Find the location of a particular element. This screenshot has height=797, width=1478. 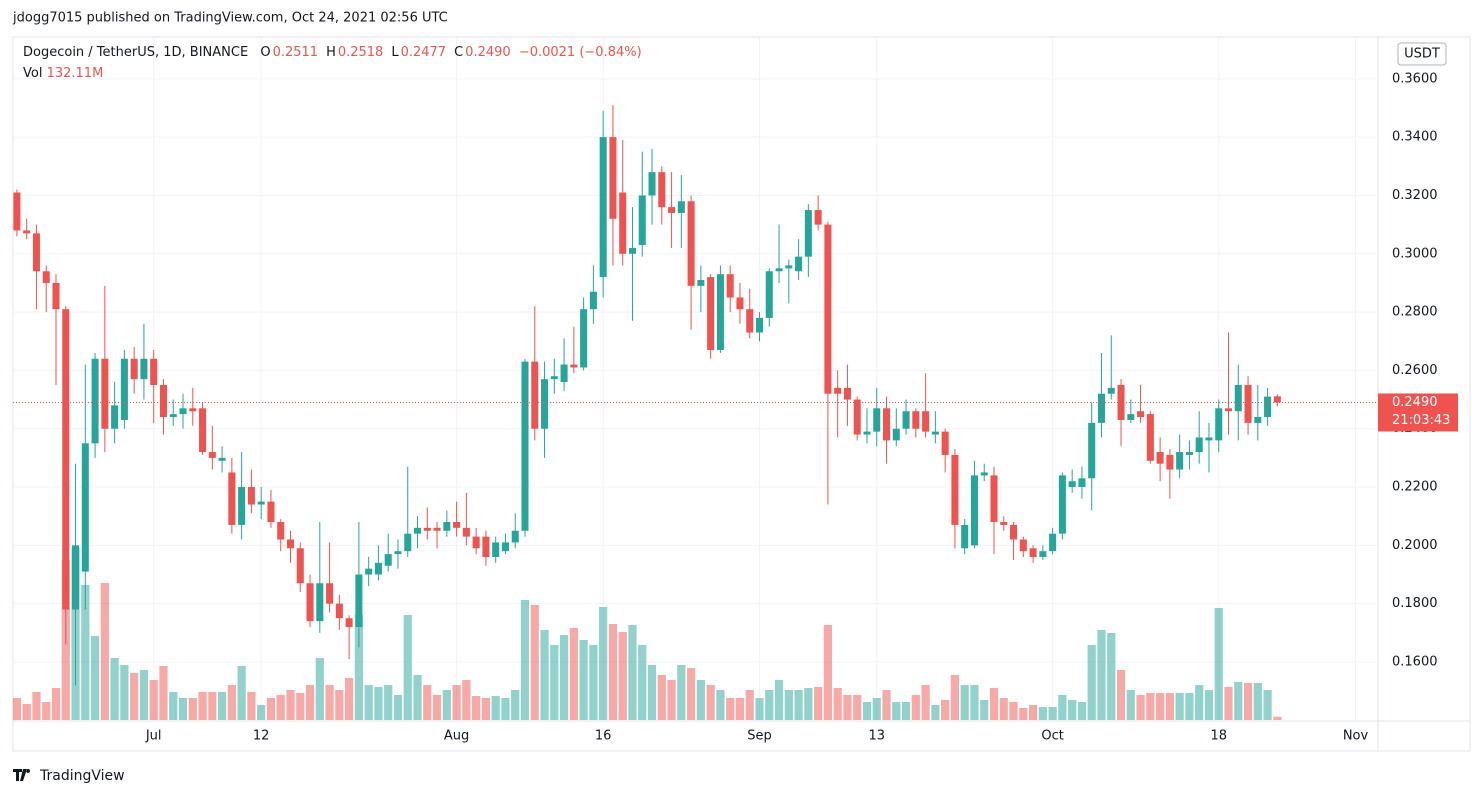

ohlc-value: 0.2490 is located at coordinates (488, 52).